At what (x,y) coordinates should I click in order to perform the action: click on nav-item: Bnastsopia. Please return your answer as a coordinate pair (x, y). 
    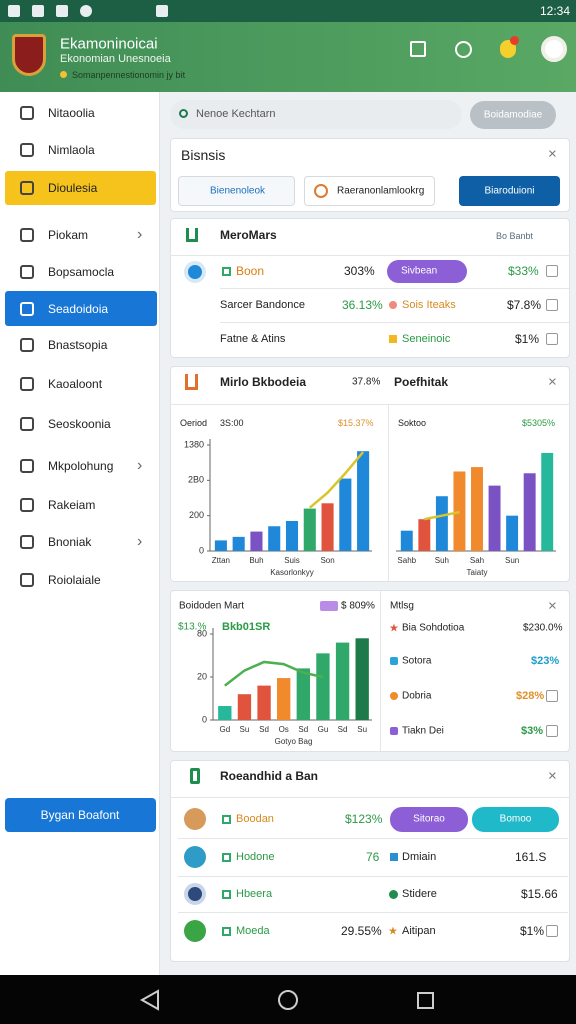
    Looking at the image, I should click on (78, 345).